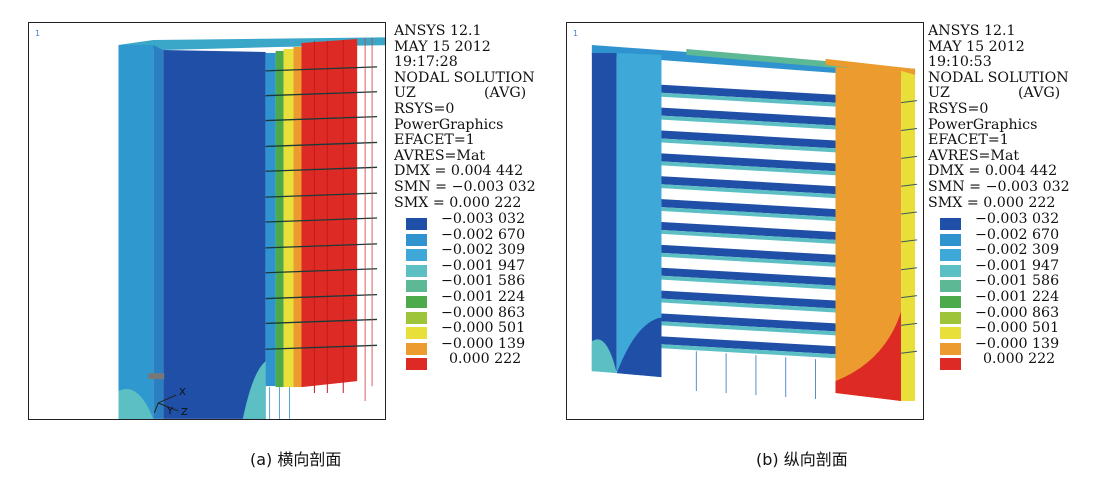 The width and height of the screenshot is (1116, 481). I want to click on triad-z-label: Z, so click(184, 412).